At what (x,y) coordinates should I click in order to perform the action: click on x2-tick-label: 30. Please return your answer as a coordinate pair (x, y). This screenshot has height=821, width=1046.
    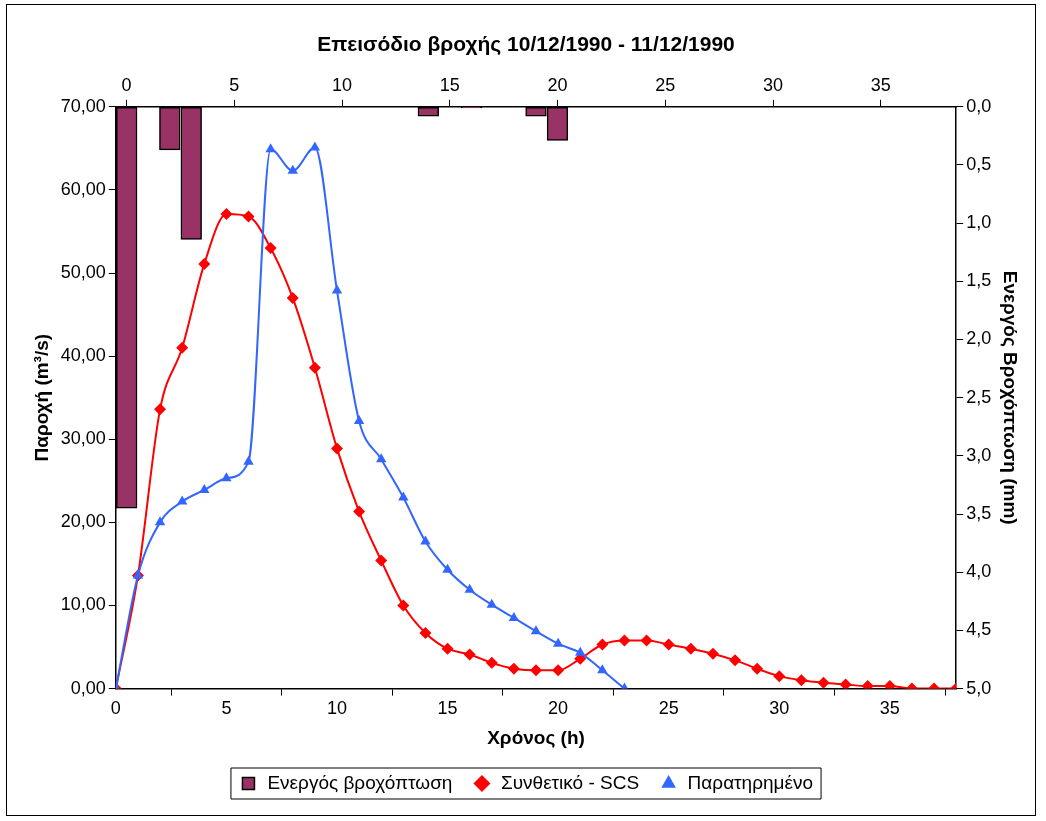
    Looking at the image, I should click on (773, 84).